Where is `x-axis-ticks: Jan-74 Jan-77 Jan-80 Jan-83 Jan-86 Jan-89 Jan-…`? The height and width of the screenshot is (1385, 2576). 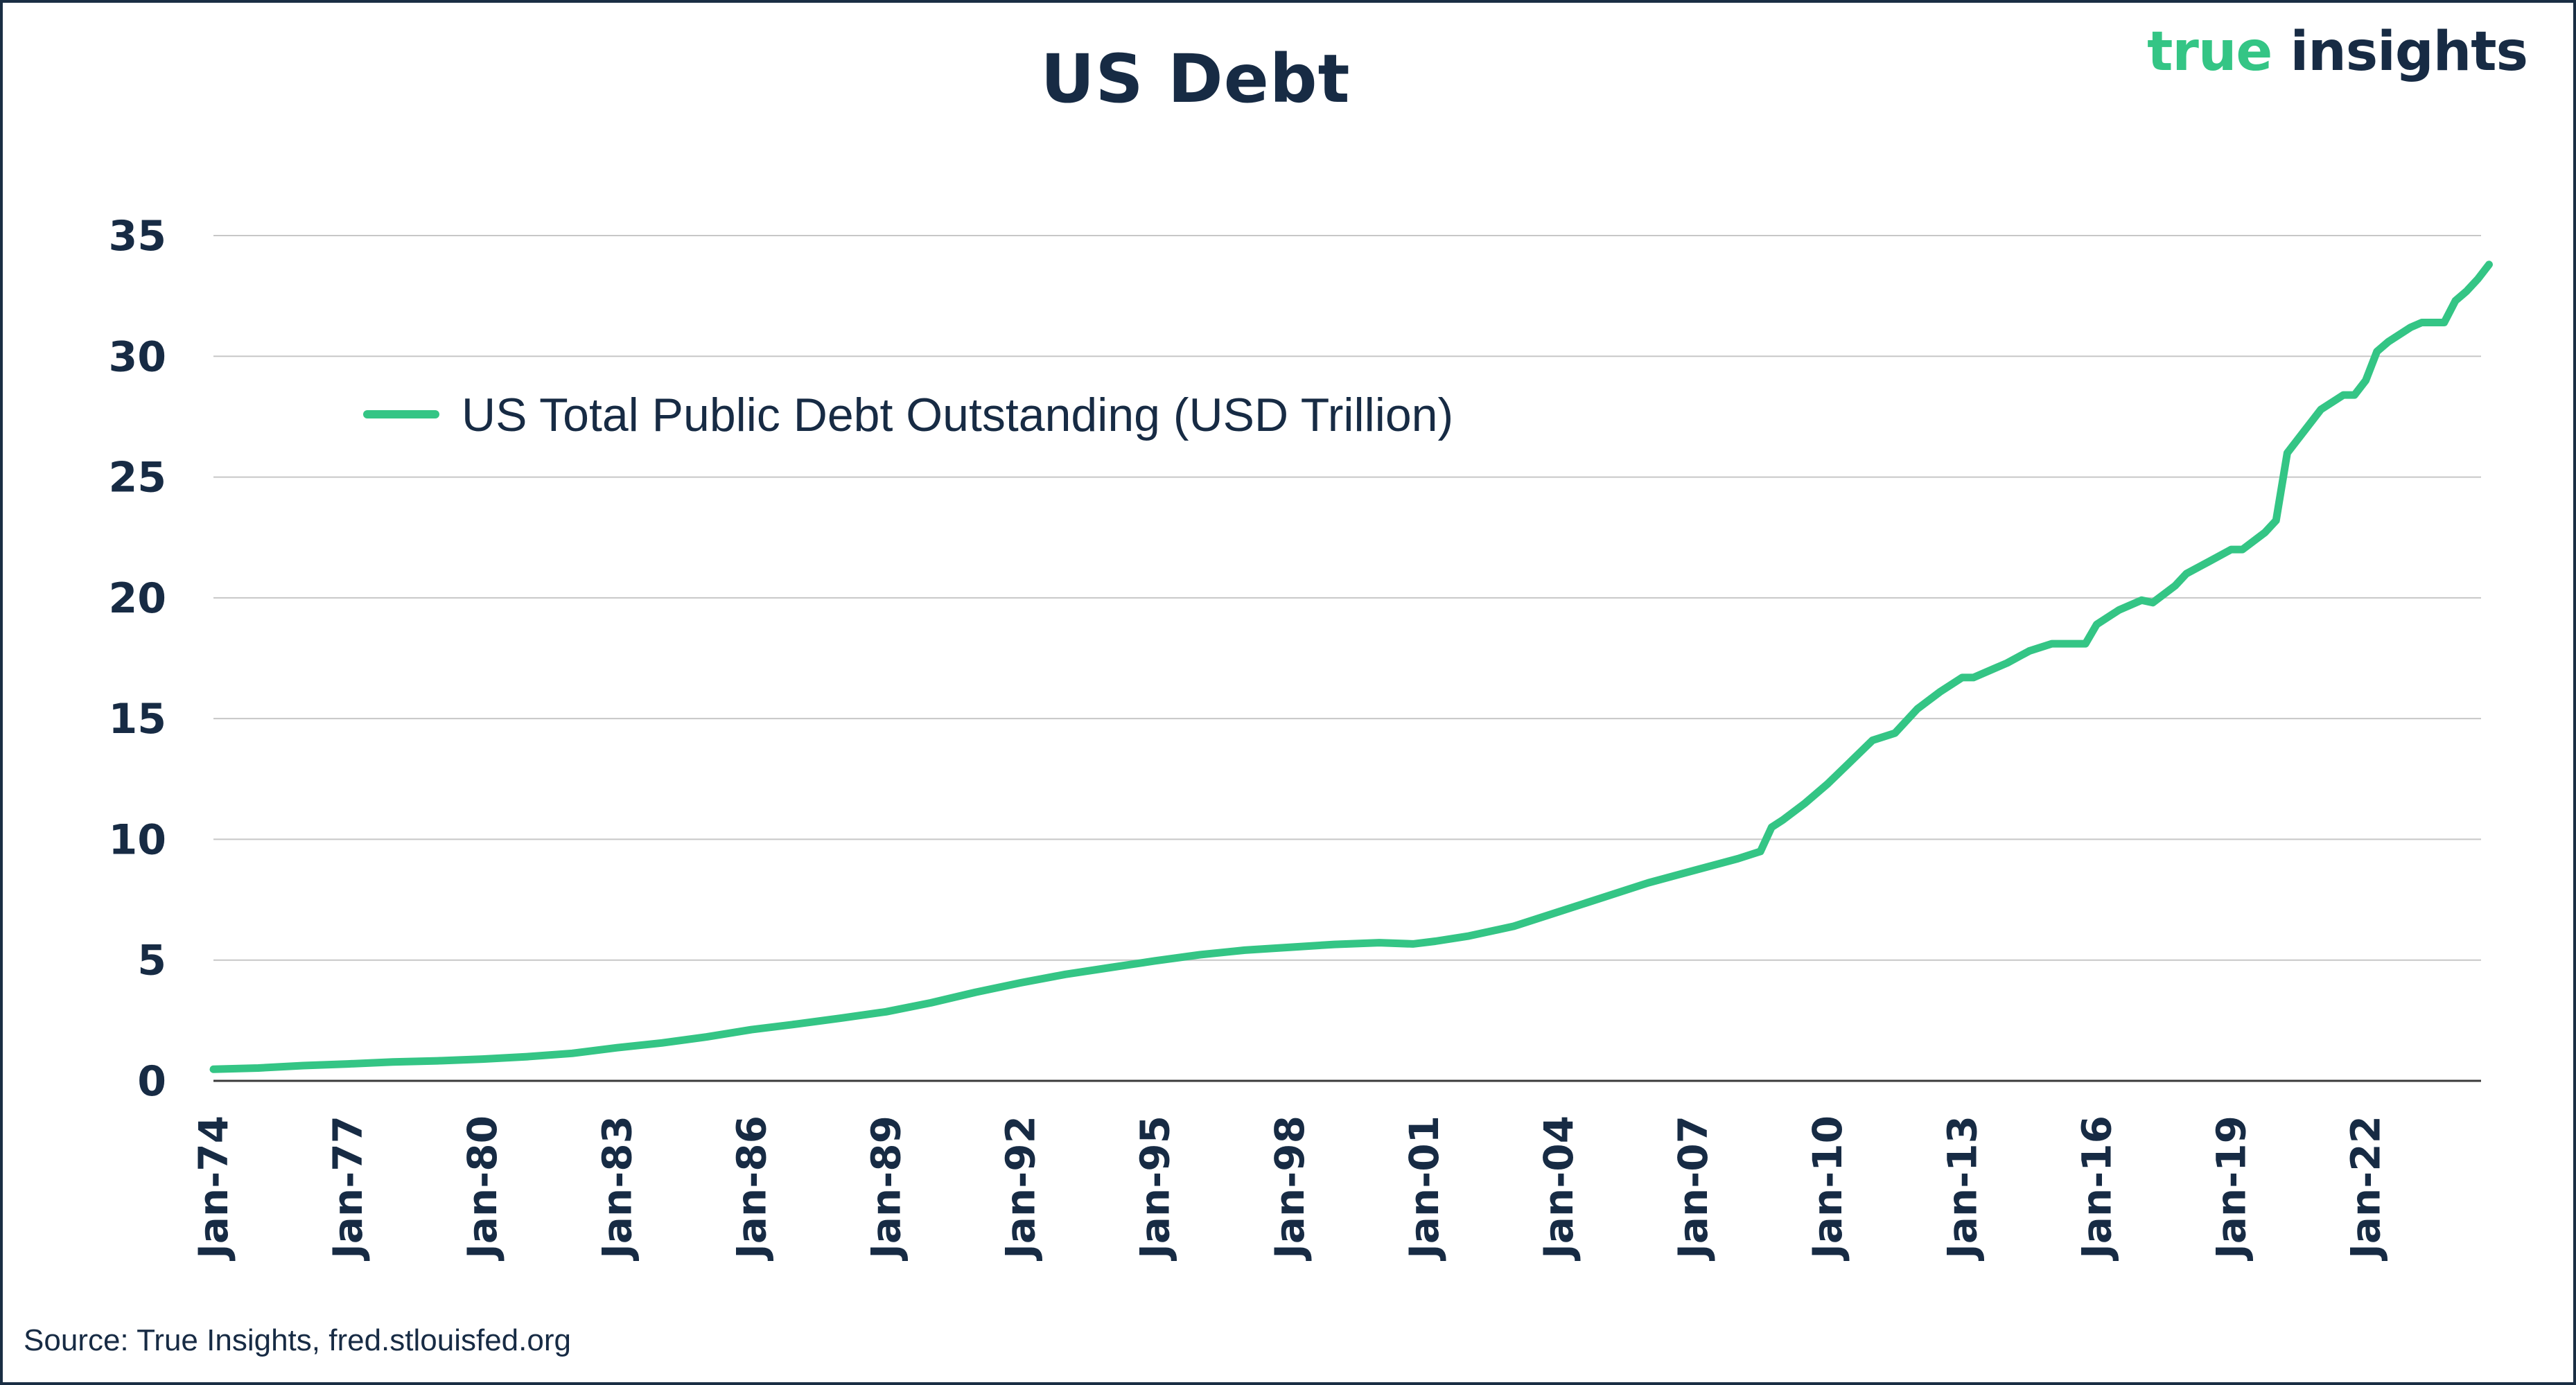
x-axis-ticks: Jan-74 Jan-77 Jan-80 Jan-83 Jan-86 Jan-89 Jan-… is located at coordinates (1290, 1189).